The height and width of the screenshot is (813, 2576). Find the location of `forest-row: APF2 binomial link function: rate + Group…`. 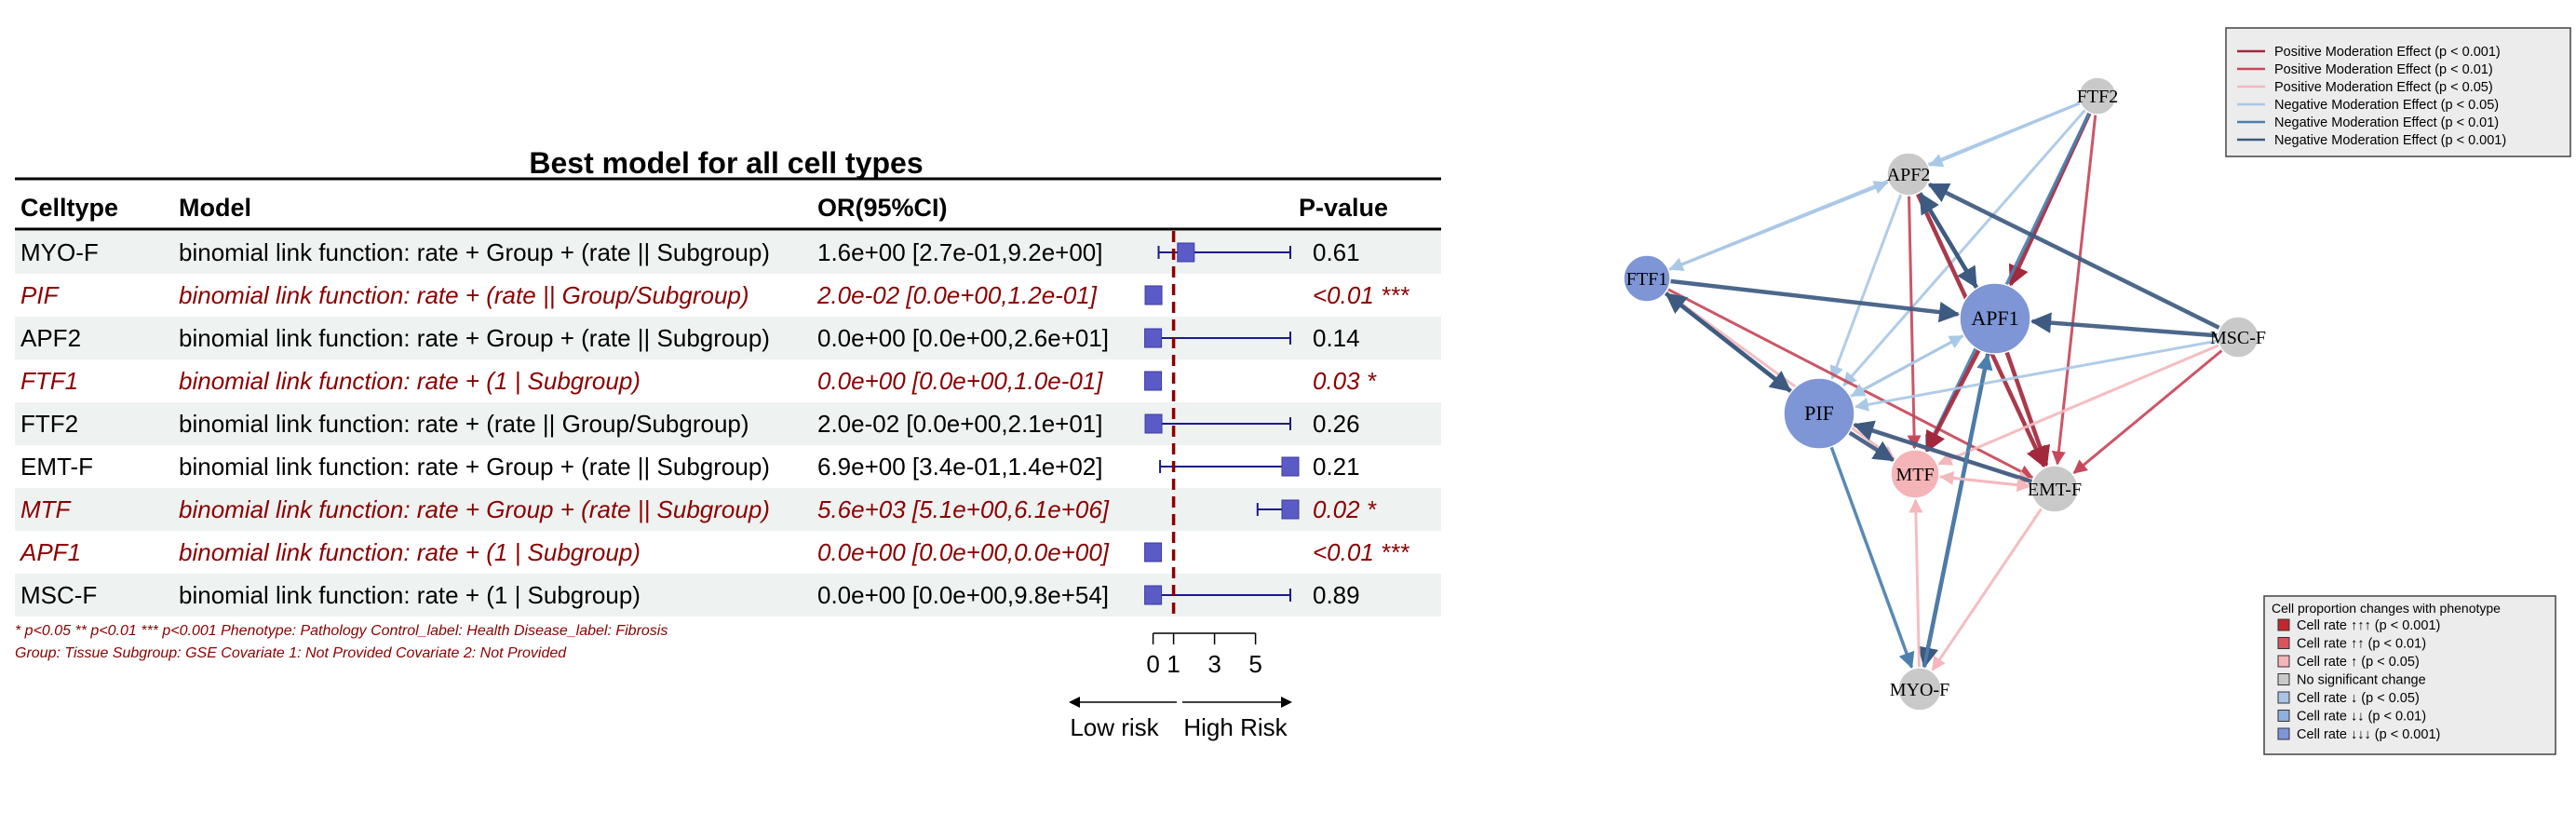

forest-row: APF2 binomial link function: rate + Group… is located at coordinates (728, 338).